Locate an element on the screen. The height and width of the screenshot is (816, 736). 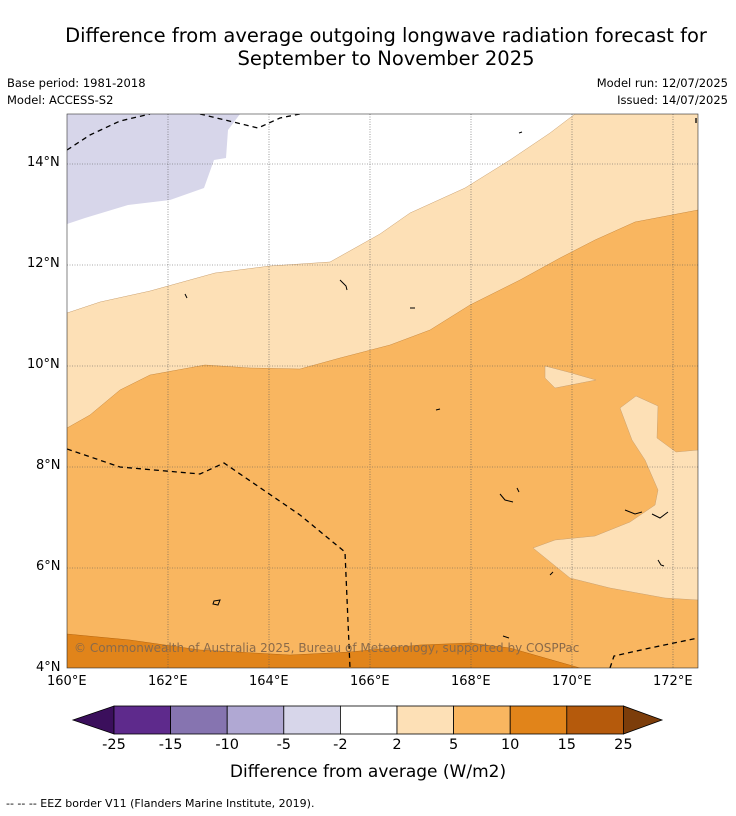
lon-label-162e: 162°E is located at coordinates (168, 681).